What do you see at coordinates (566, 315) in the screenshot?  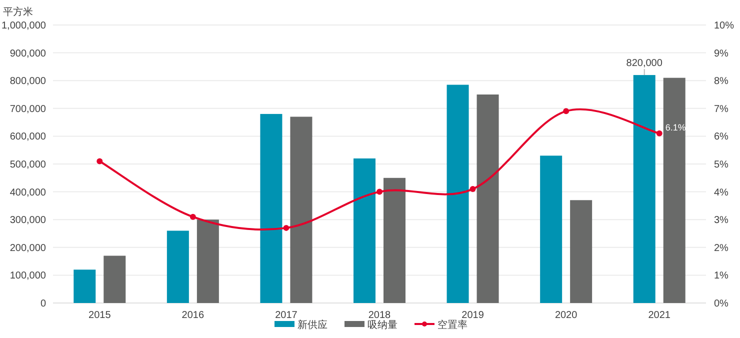 I see `x-tick-label: 2020` at bounding box center [566, 315].